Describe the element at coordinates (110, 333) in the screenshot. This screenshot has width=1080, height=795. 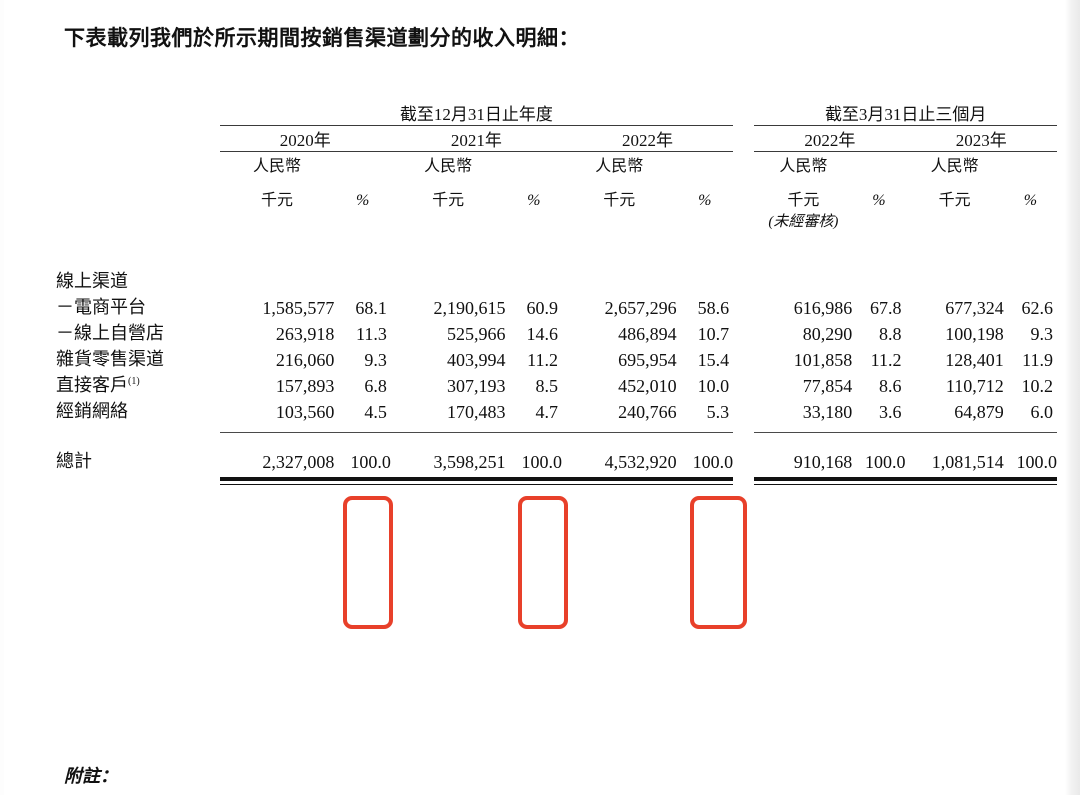
I see `row-label-online-self-operated-store: －線上自營店` at that location.